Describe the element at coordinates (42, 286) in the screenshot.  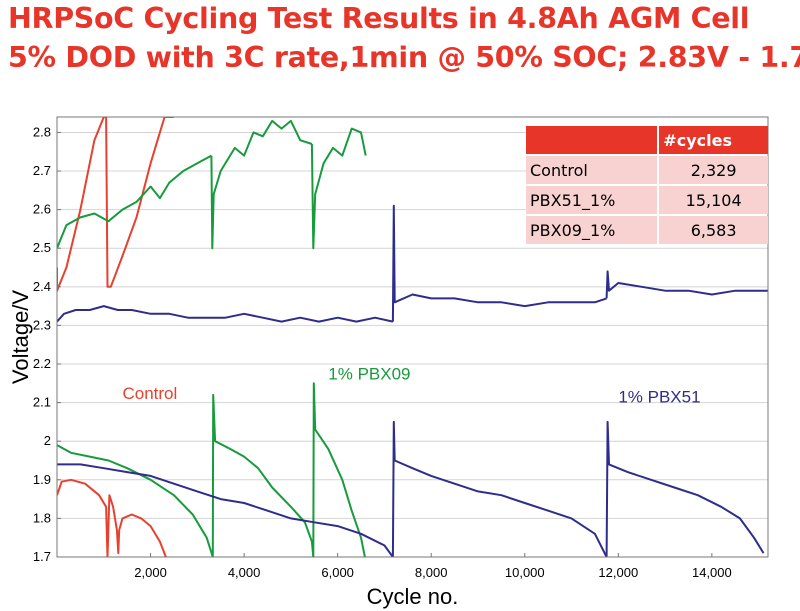
I see `y-tick-label: 2.4` at that location.